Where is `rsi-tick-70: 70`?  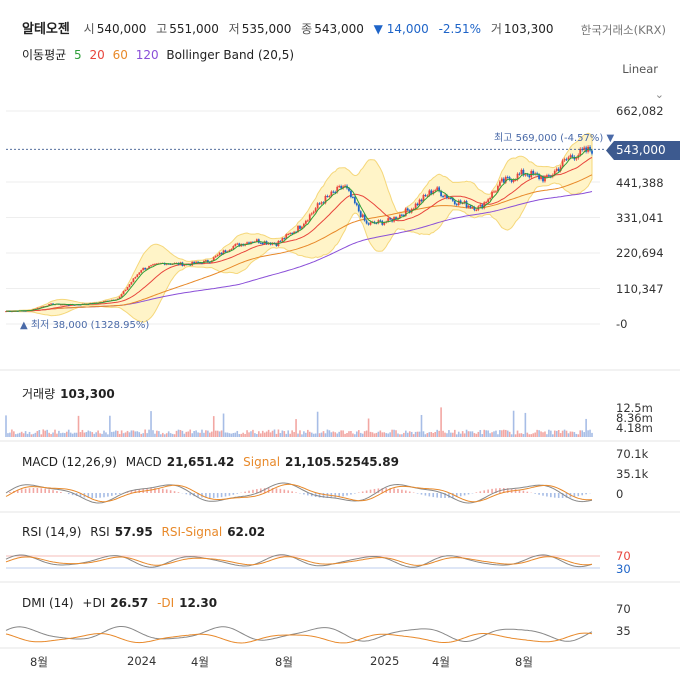
rsi-tick-70: 70 is located at coordinates (623, 556).